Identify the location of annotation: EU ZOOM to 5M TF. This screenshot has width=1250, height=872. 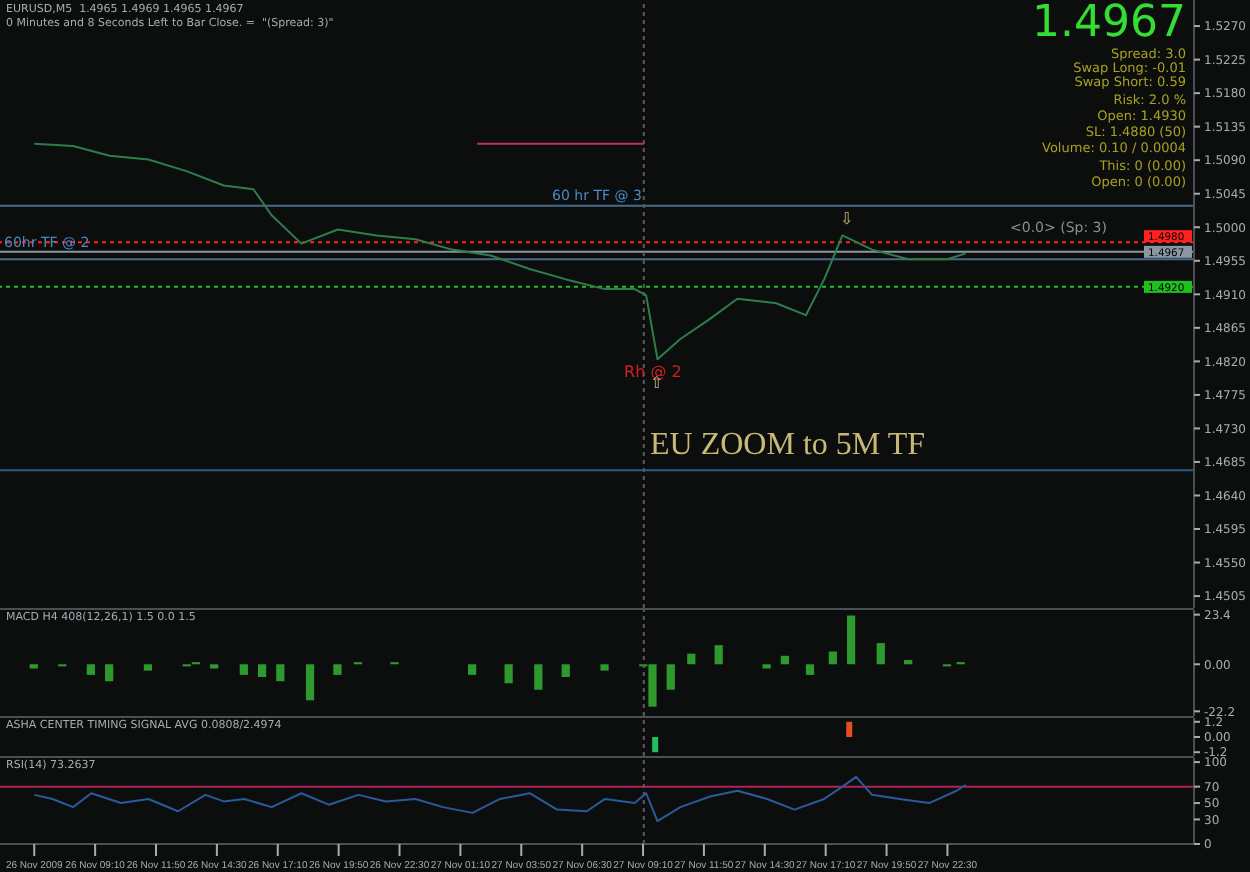
(787, 446).